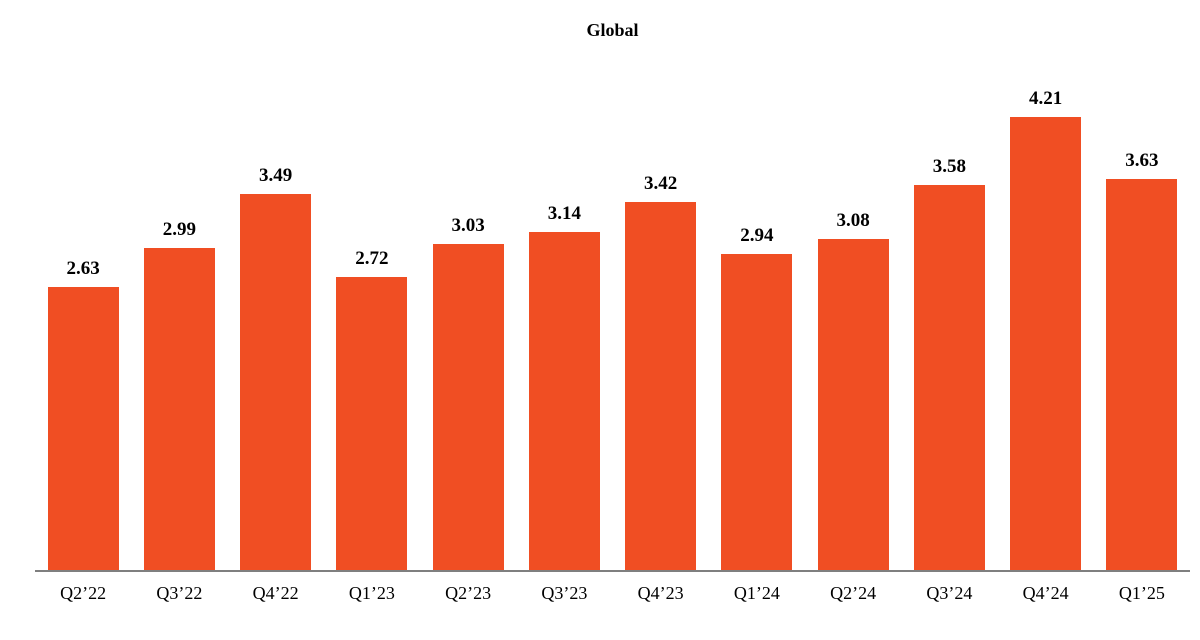 Image resolution: width=1200 pixels, height=640 pixels. Describe the element at coordinates (468, 225) in the screenshot. I see `bar-value-label: 3.03` at that location.